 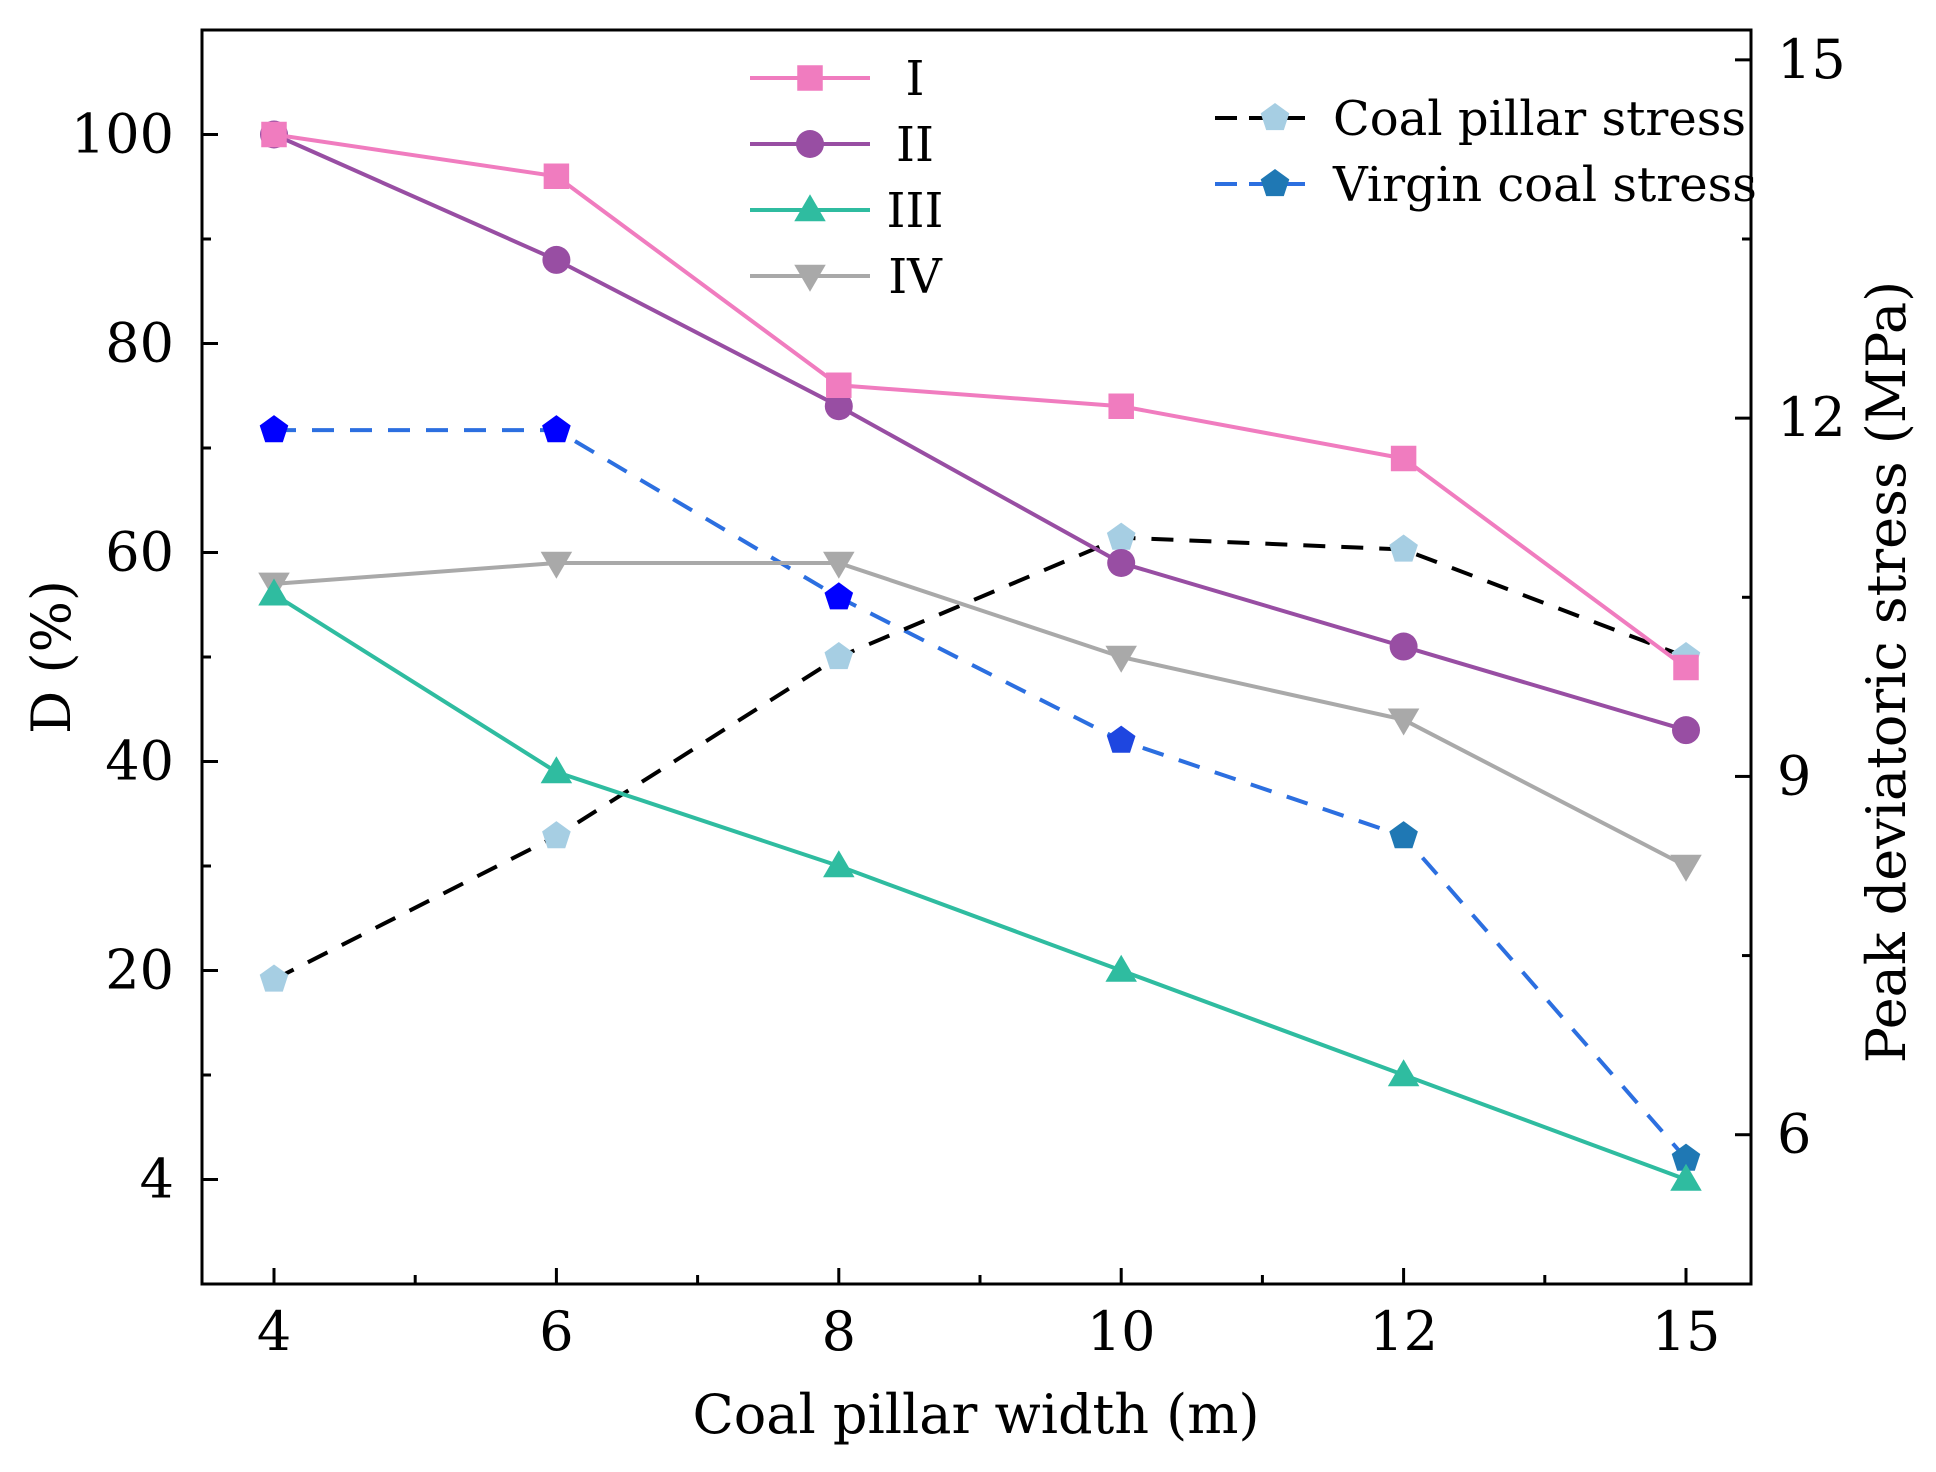 I want to click on legend-item-coal-pillar-stress: Coal pillar stress, so click(x=1480, y=119).